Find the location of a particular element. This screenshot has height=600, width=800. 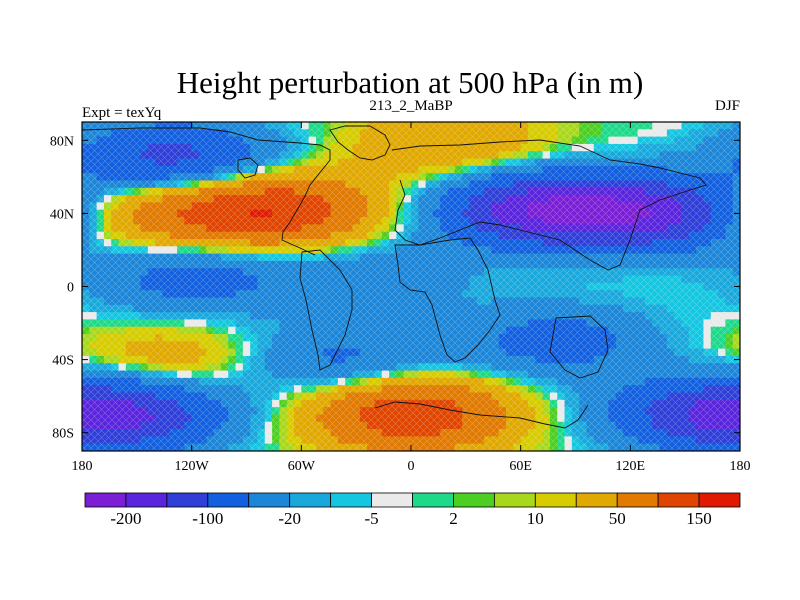

colorbar-tick-label: 150 is located at coordinates (699, 518).